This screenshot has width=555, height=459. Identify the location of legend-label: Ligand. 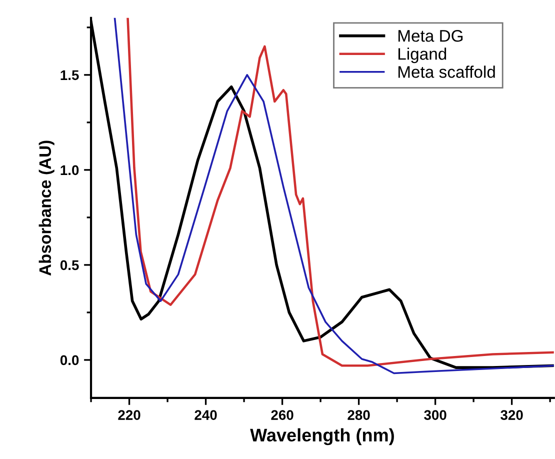
(422, 56).